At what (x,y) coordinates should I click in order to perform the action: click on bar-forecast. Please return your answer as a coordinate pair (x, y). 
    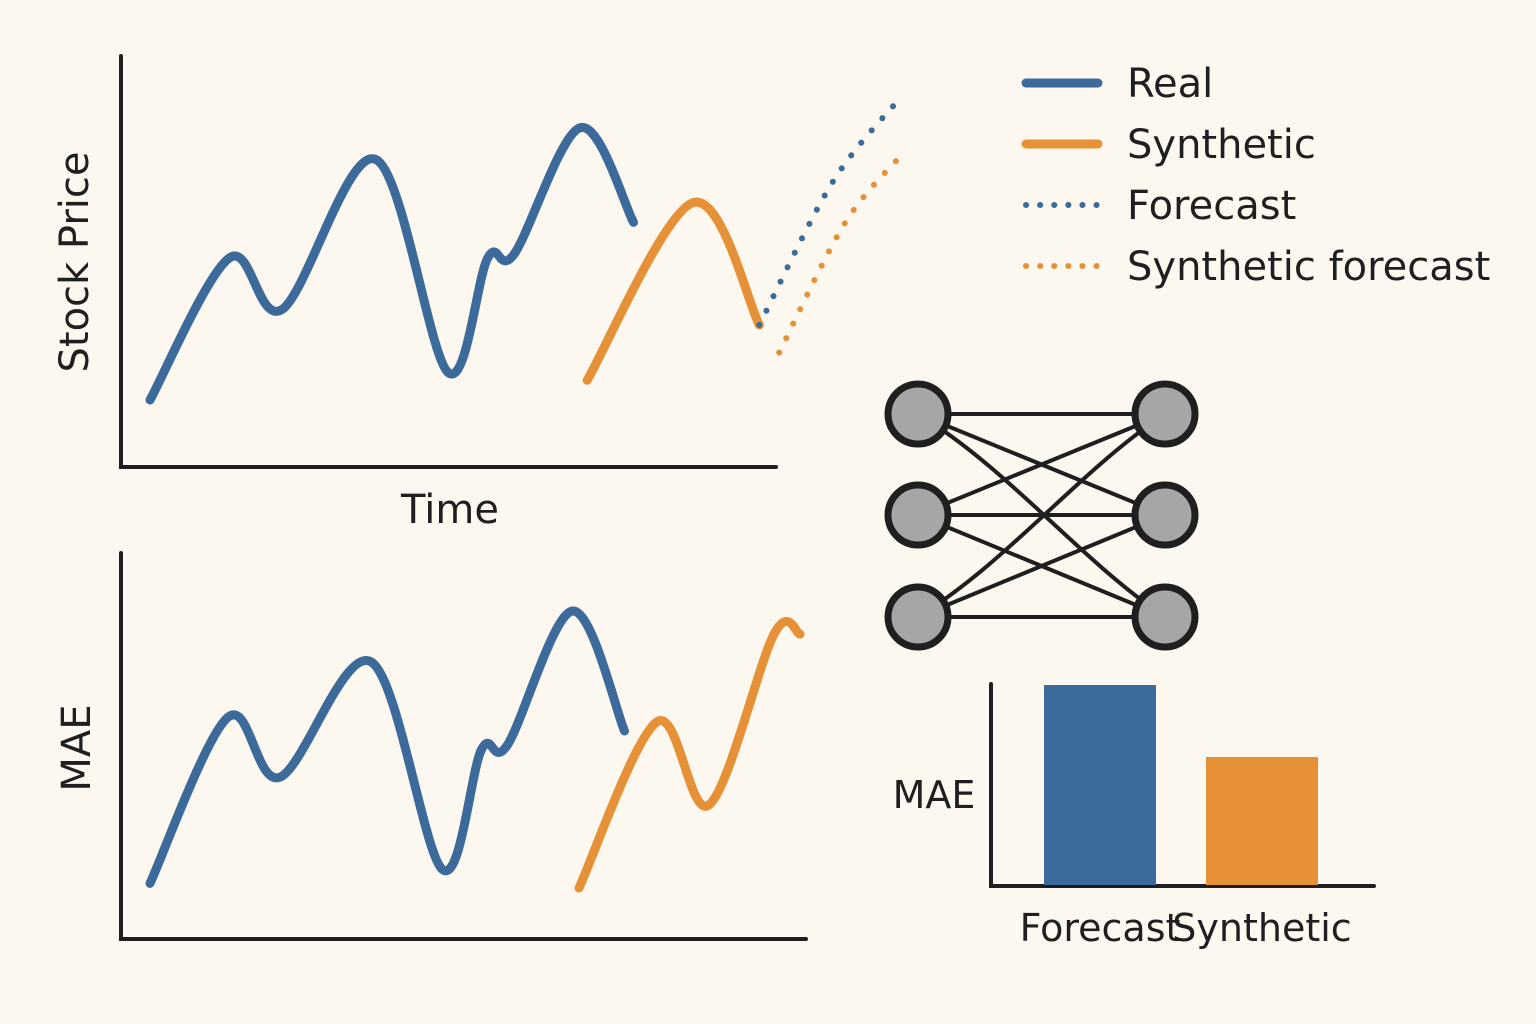
    Looking at the image, I should click on (1100, 785).